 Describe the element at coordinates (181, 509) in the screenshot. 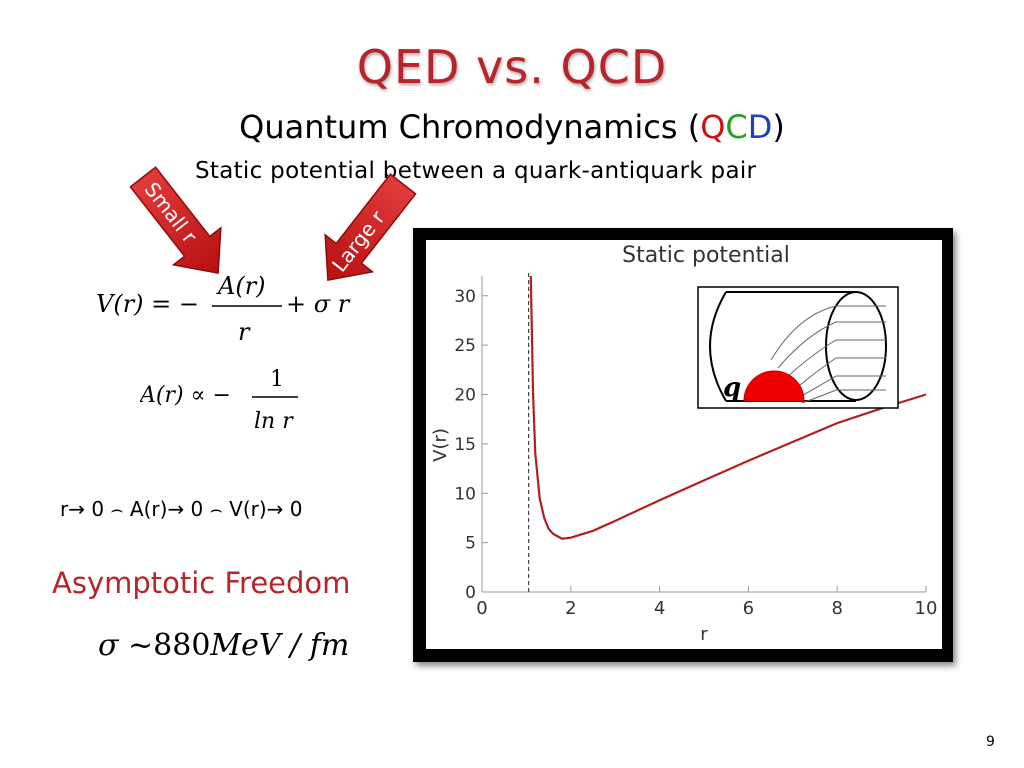

I see `limit-statement: r→ 0 ⌢ A(r)→ 0 ⌢ V(r)→ 0` at that location.